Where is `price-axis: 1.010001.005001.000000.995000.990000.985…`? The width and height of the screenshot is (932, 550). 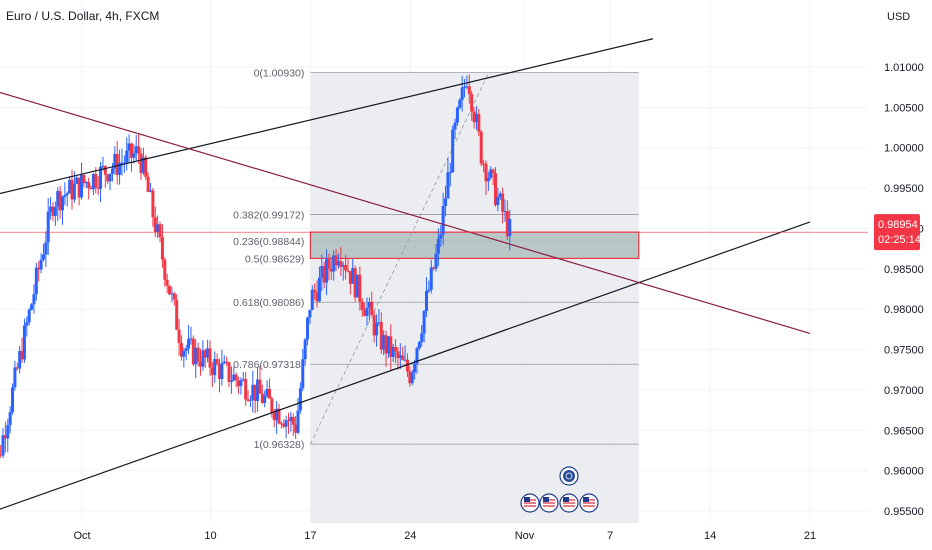
price-axis: 1.010001.005001.000000.995000.990000.985… is located at coordinates (904, 290).